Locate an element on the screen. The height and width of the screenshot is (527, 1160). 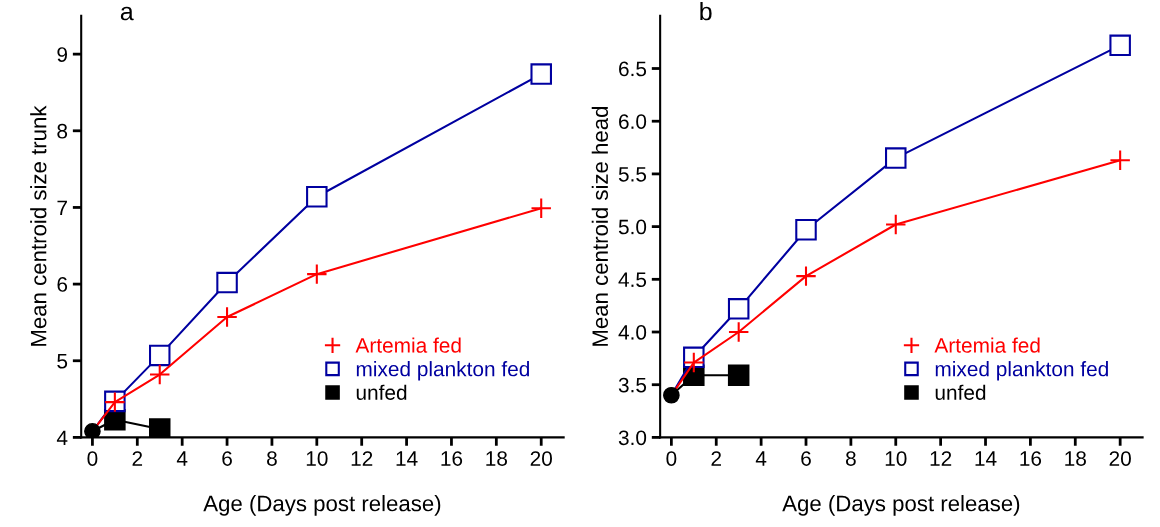
y-tick-label: 6.0 is located at coordinates (633, 121).